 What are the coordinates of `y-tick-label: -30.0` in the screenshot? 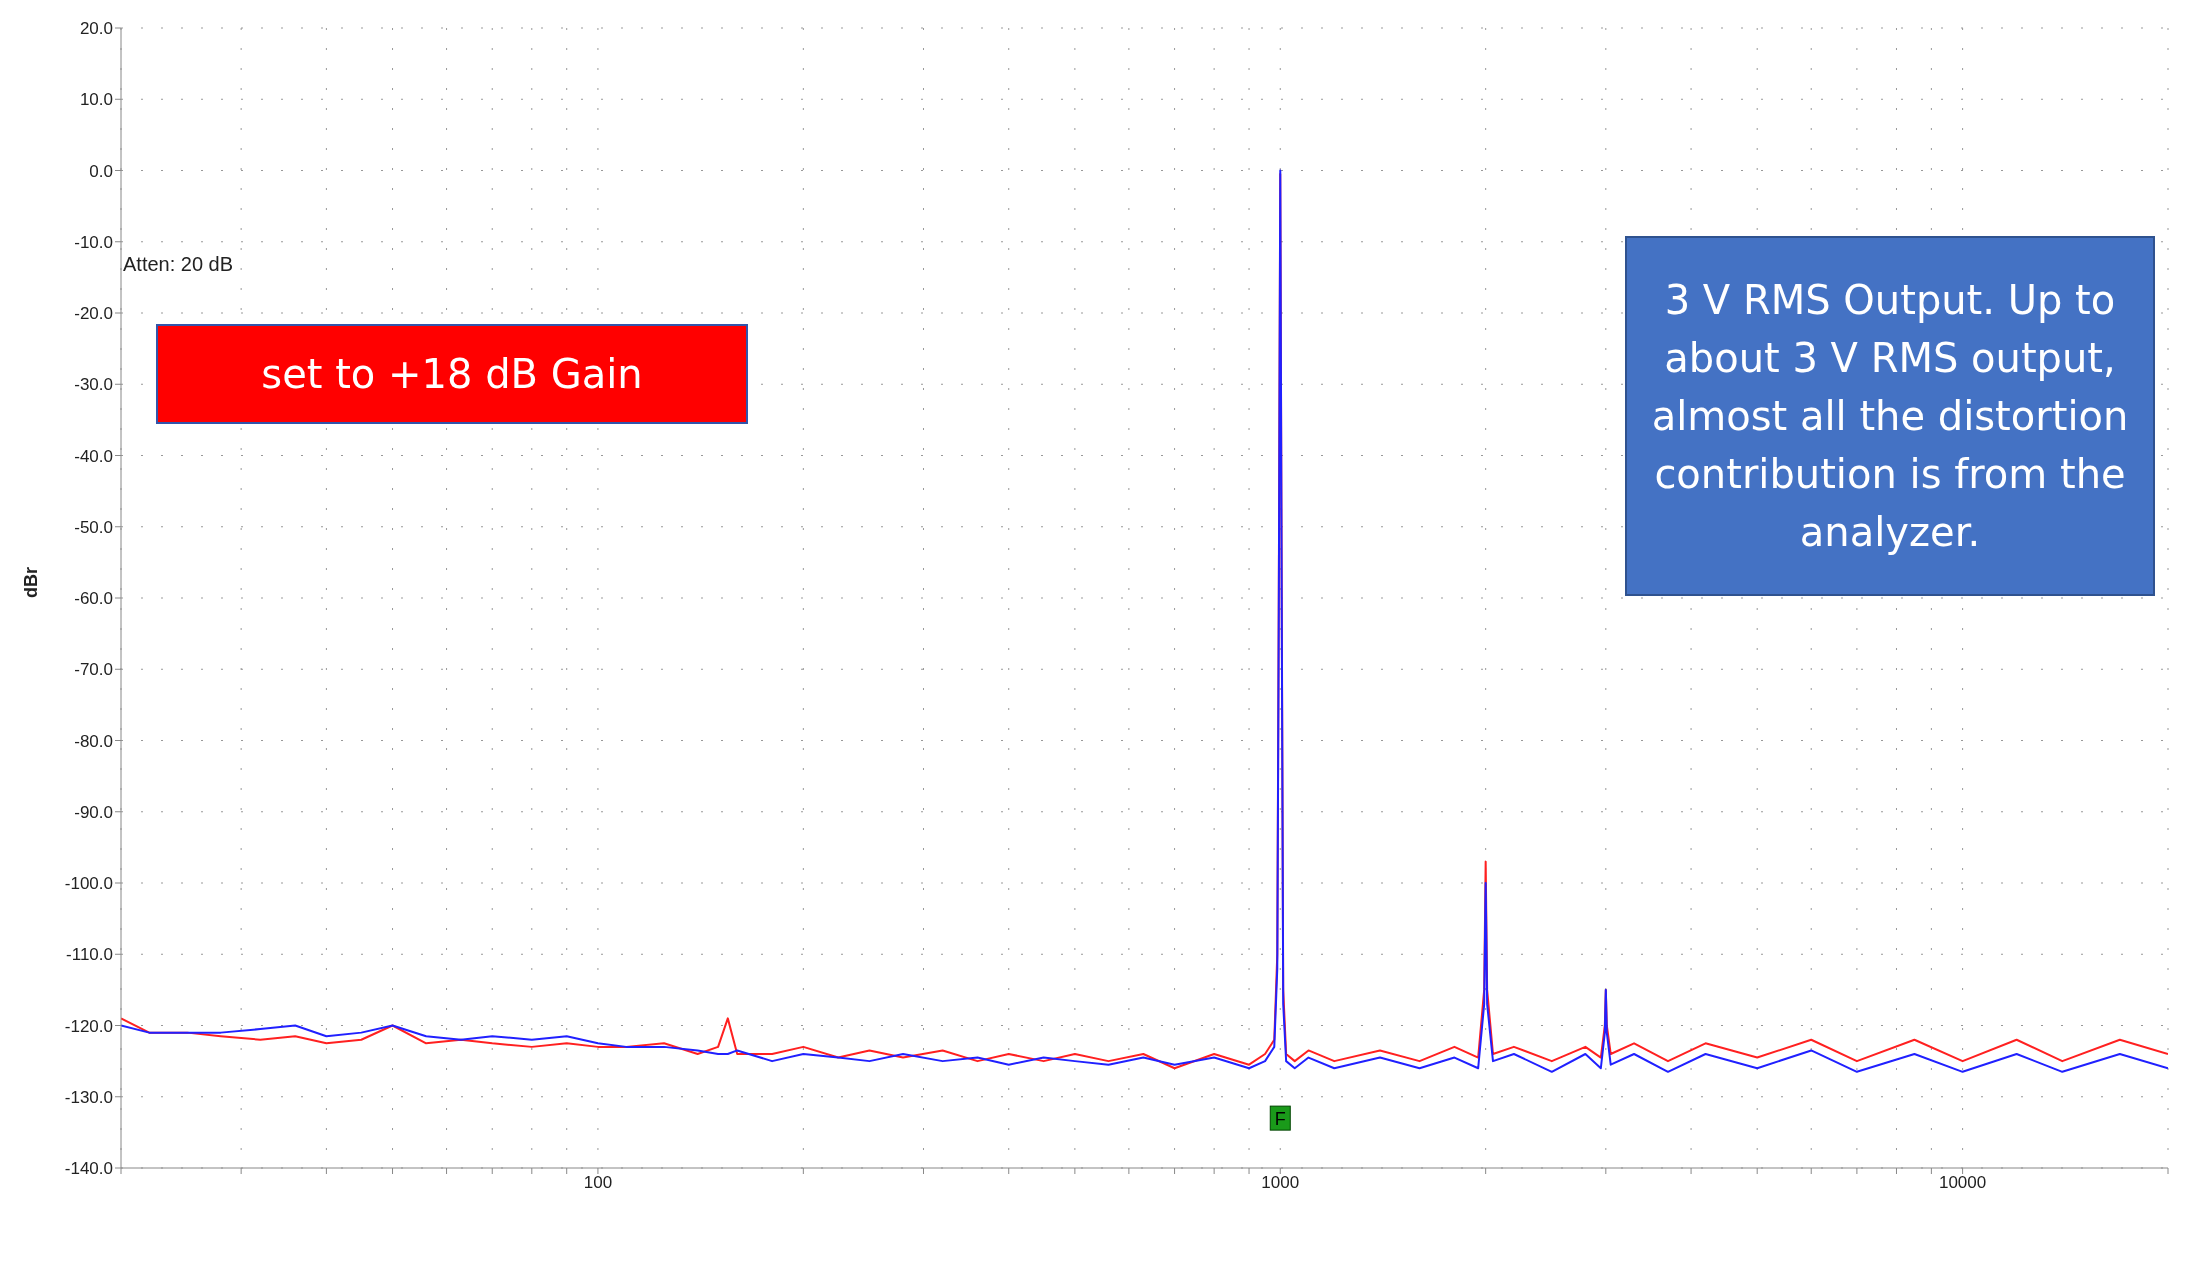 It's located at (93, 385).